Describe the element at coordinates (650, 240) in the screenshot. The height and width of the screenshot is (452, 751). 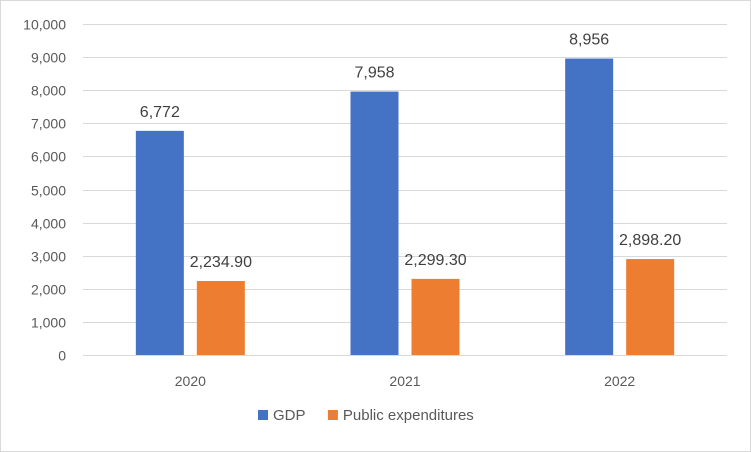
I see `data-label: 2,898.20` at that location.